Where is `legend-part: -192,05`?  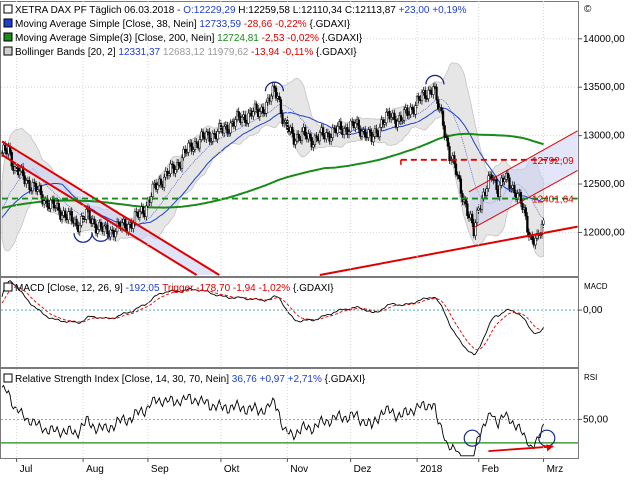
legend-part: -192,05 is located at coordinates (144, 288).